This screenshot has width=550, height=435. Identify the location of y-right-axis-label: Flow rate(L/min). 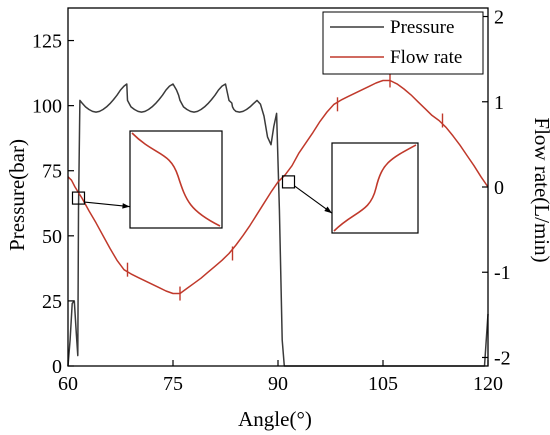
(540, 189).